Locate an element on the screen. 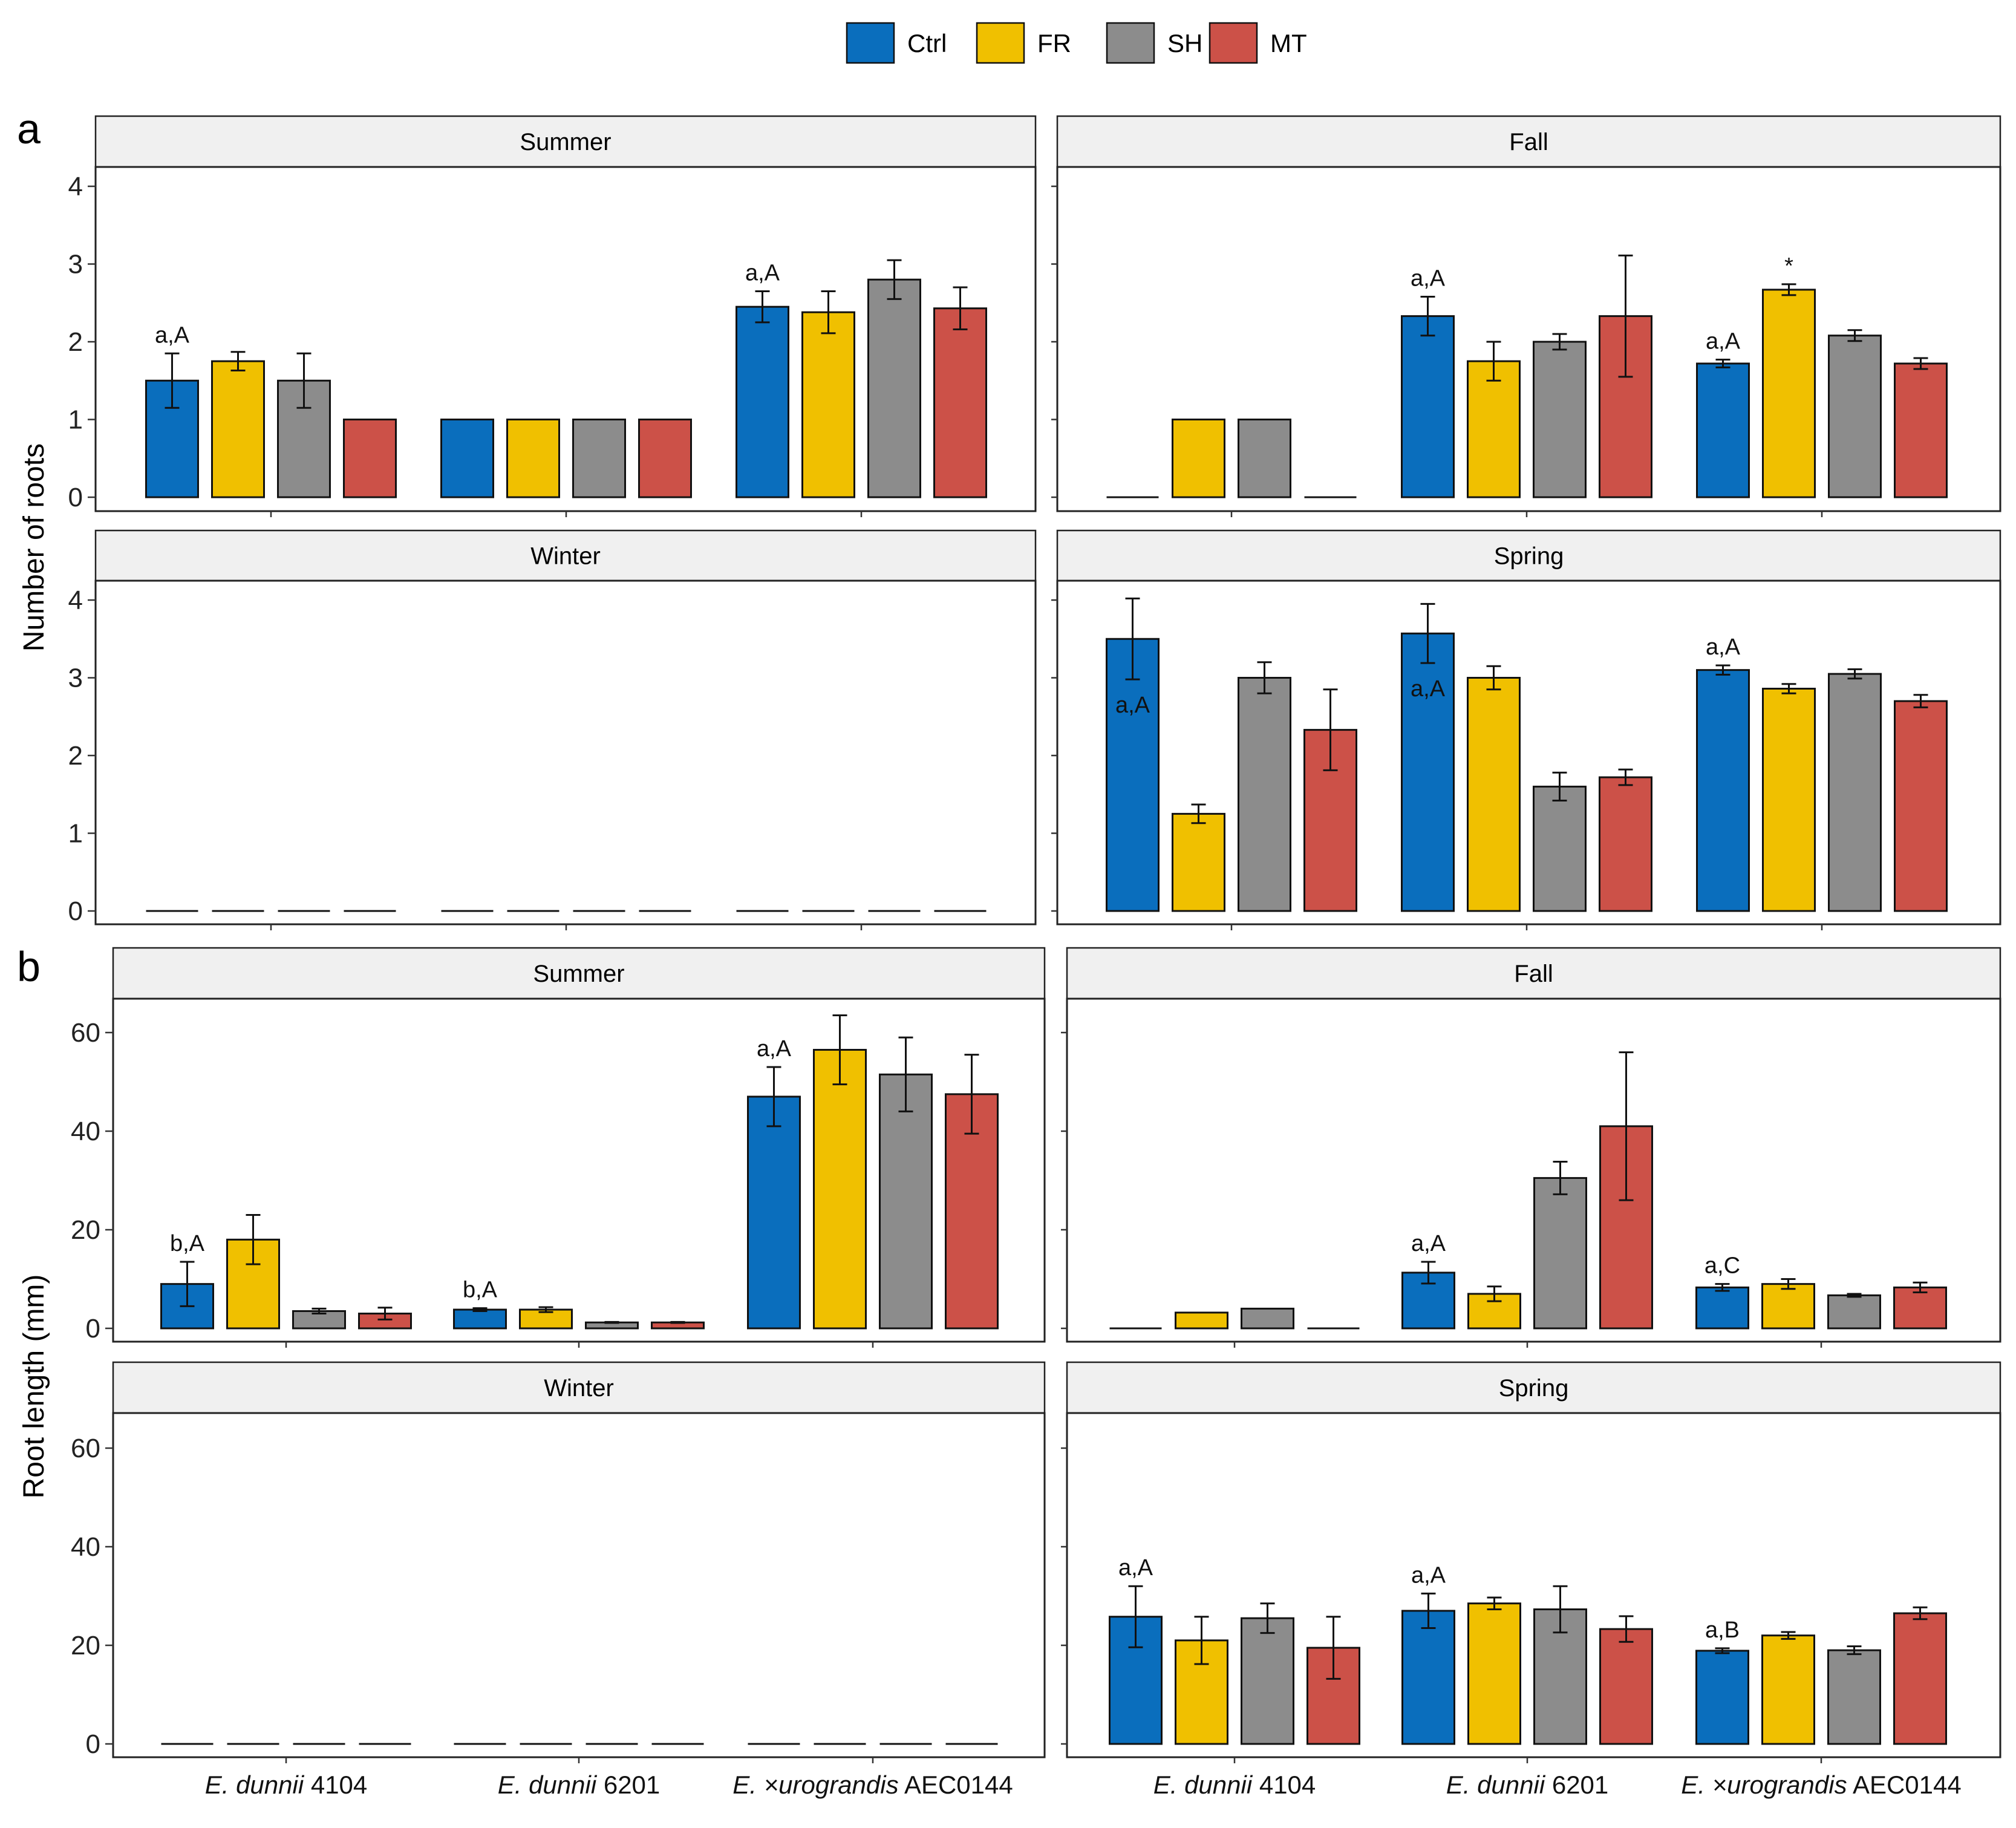  legend: Ctrl FR SH MT is located at coordinates (1076, 43).